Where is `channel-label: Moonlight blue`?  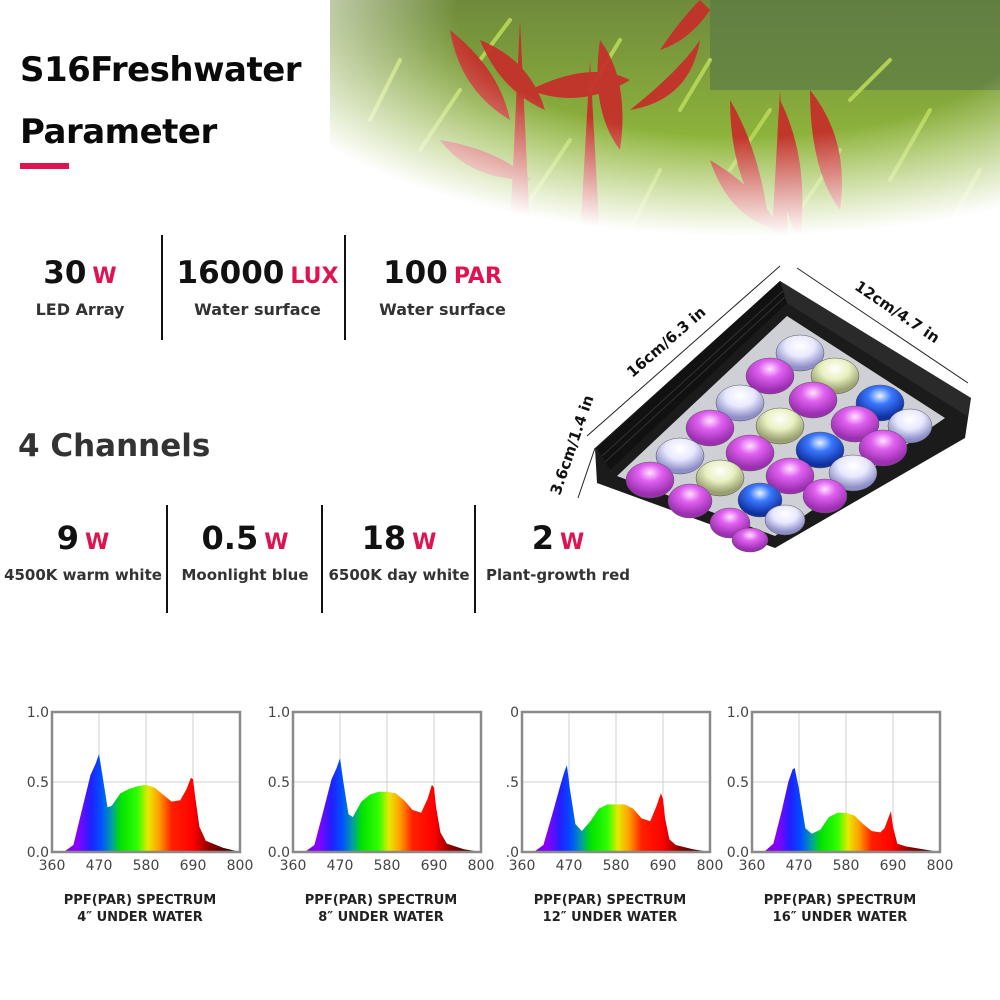
channel-label: Moonlight blue is located at coordinates (245, 575).